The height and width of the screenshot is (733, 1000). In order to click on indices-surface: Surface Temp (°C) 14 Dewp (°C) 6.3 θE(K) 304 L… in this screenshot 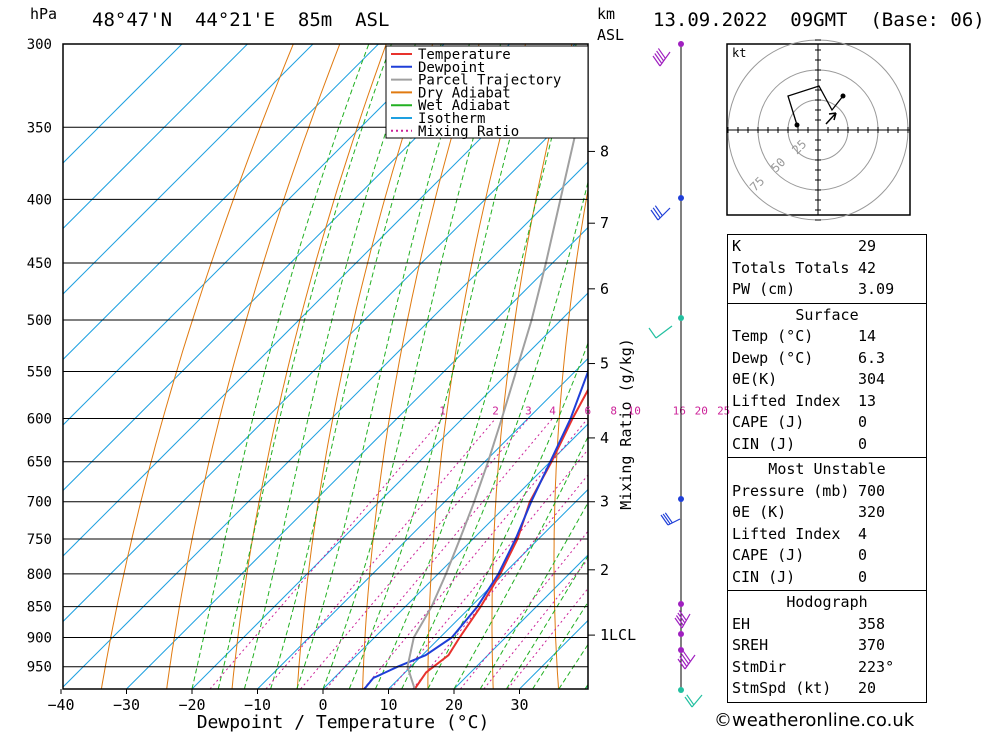, I will do `click(827, 379)`.